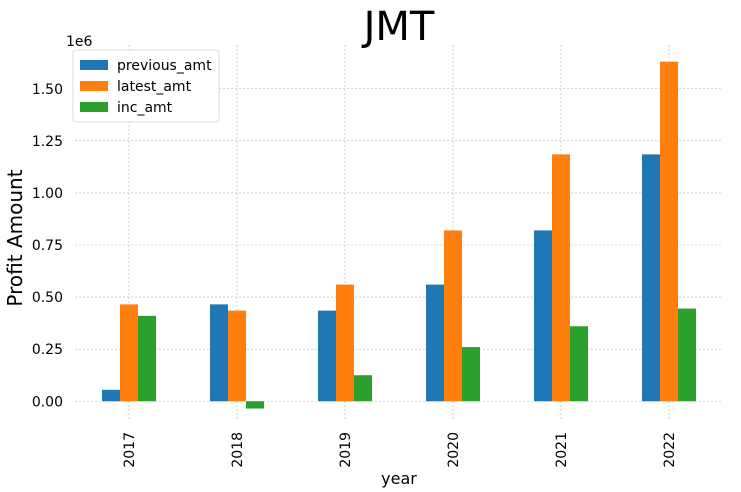 This screenshot has height=492, width=741. What do you see at coordinates (399, 478) in the screenshot?
I see `x-axis-title: year` at bounding box center [399, 478].